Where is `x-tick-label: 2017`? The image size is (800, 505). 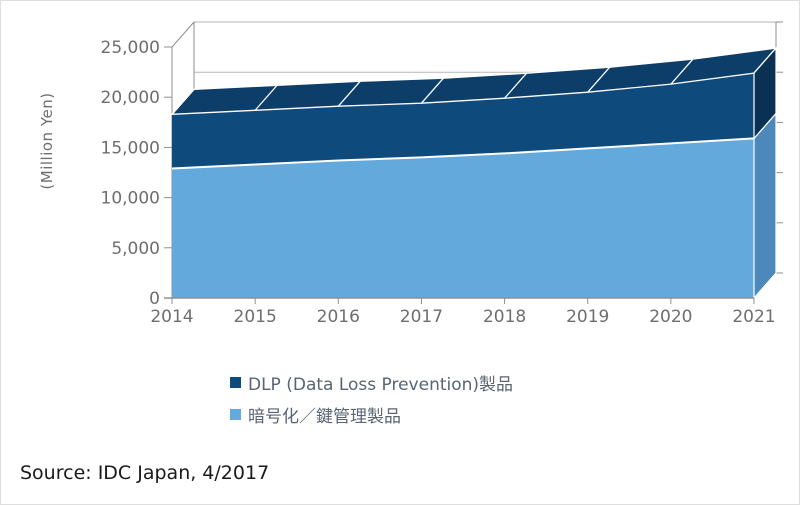
x-tick-label: 2017 is located at coordinates (421, 317).